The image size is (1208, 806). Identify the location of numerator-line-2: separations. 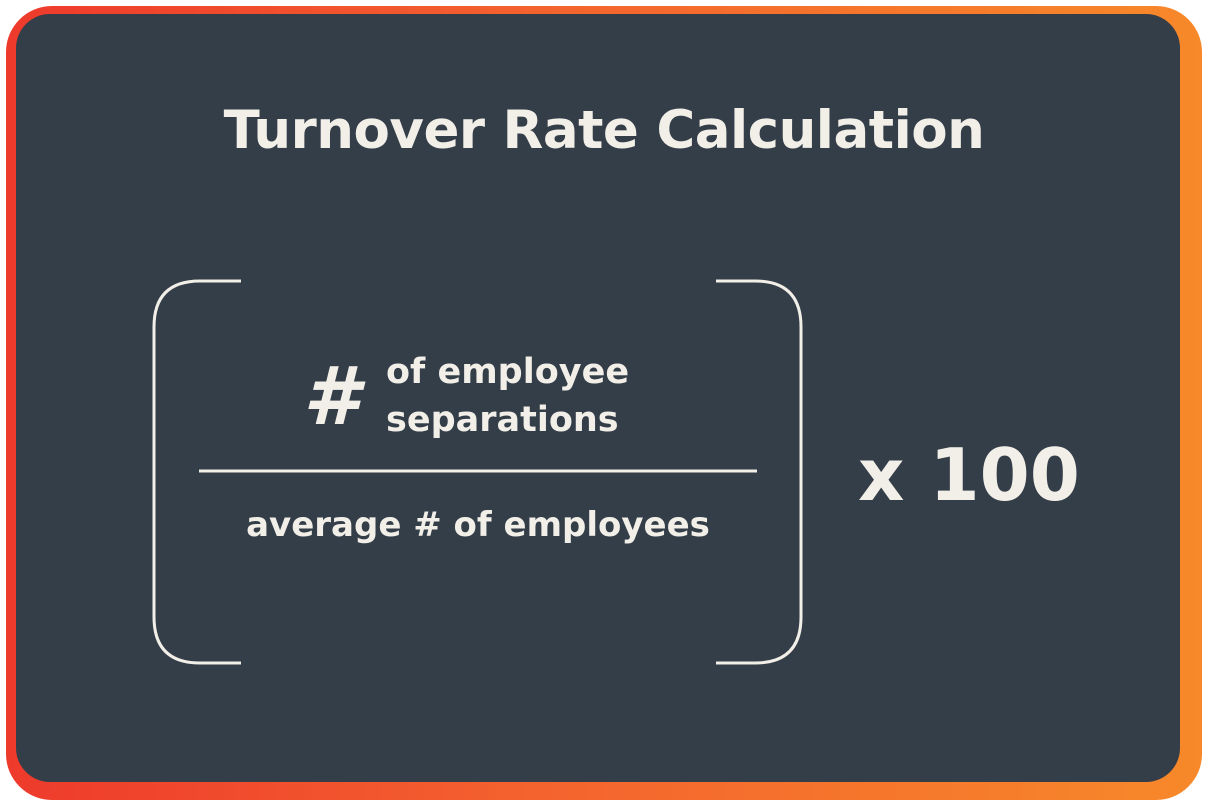
(502, 420).